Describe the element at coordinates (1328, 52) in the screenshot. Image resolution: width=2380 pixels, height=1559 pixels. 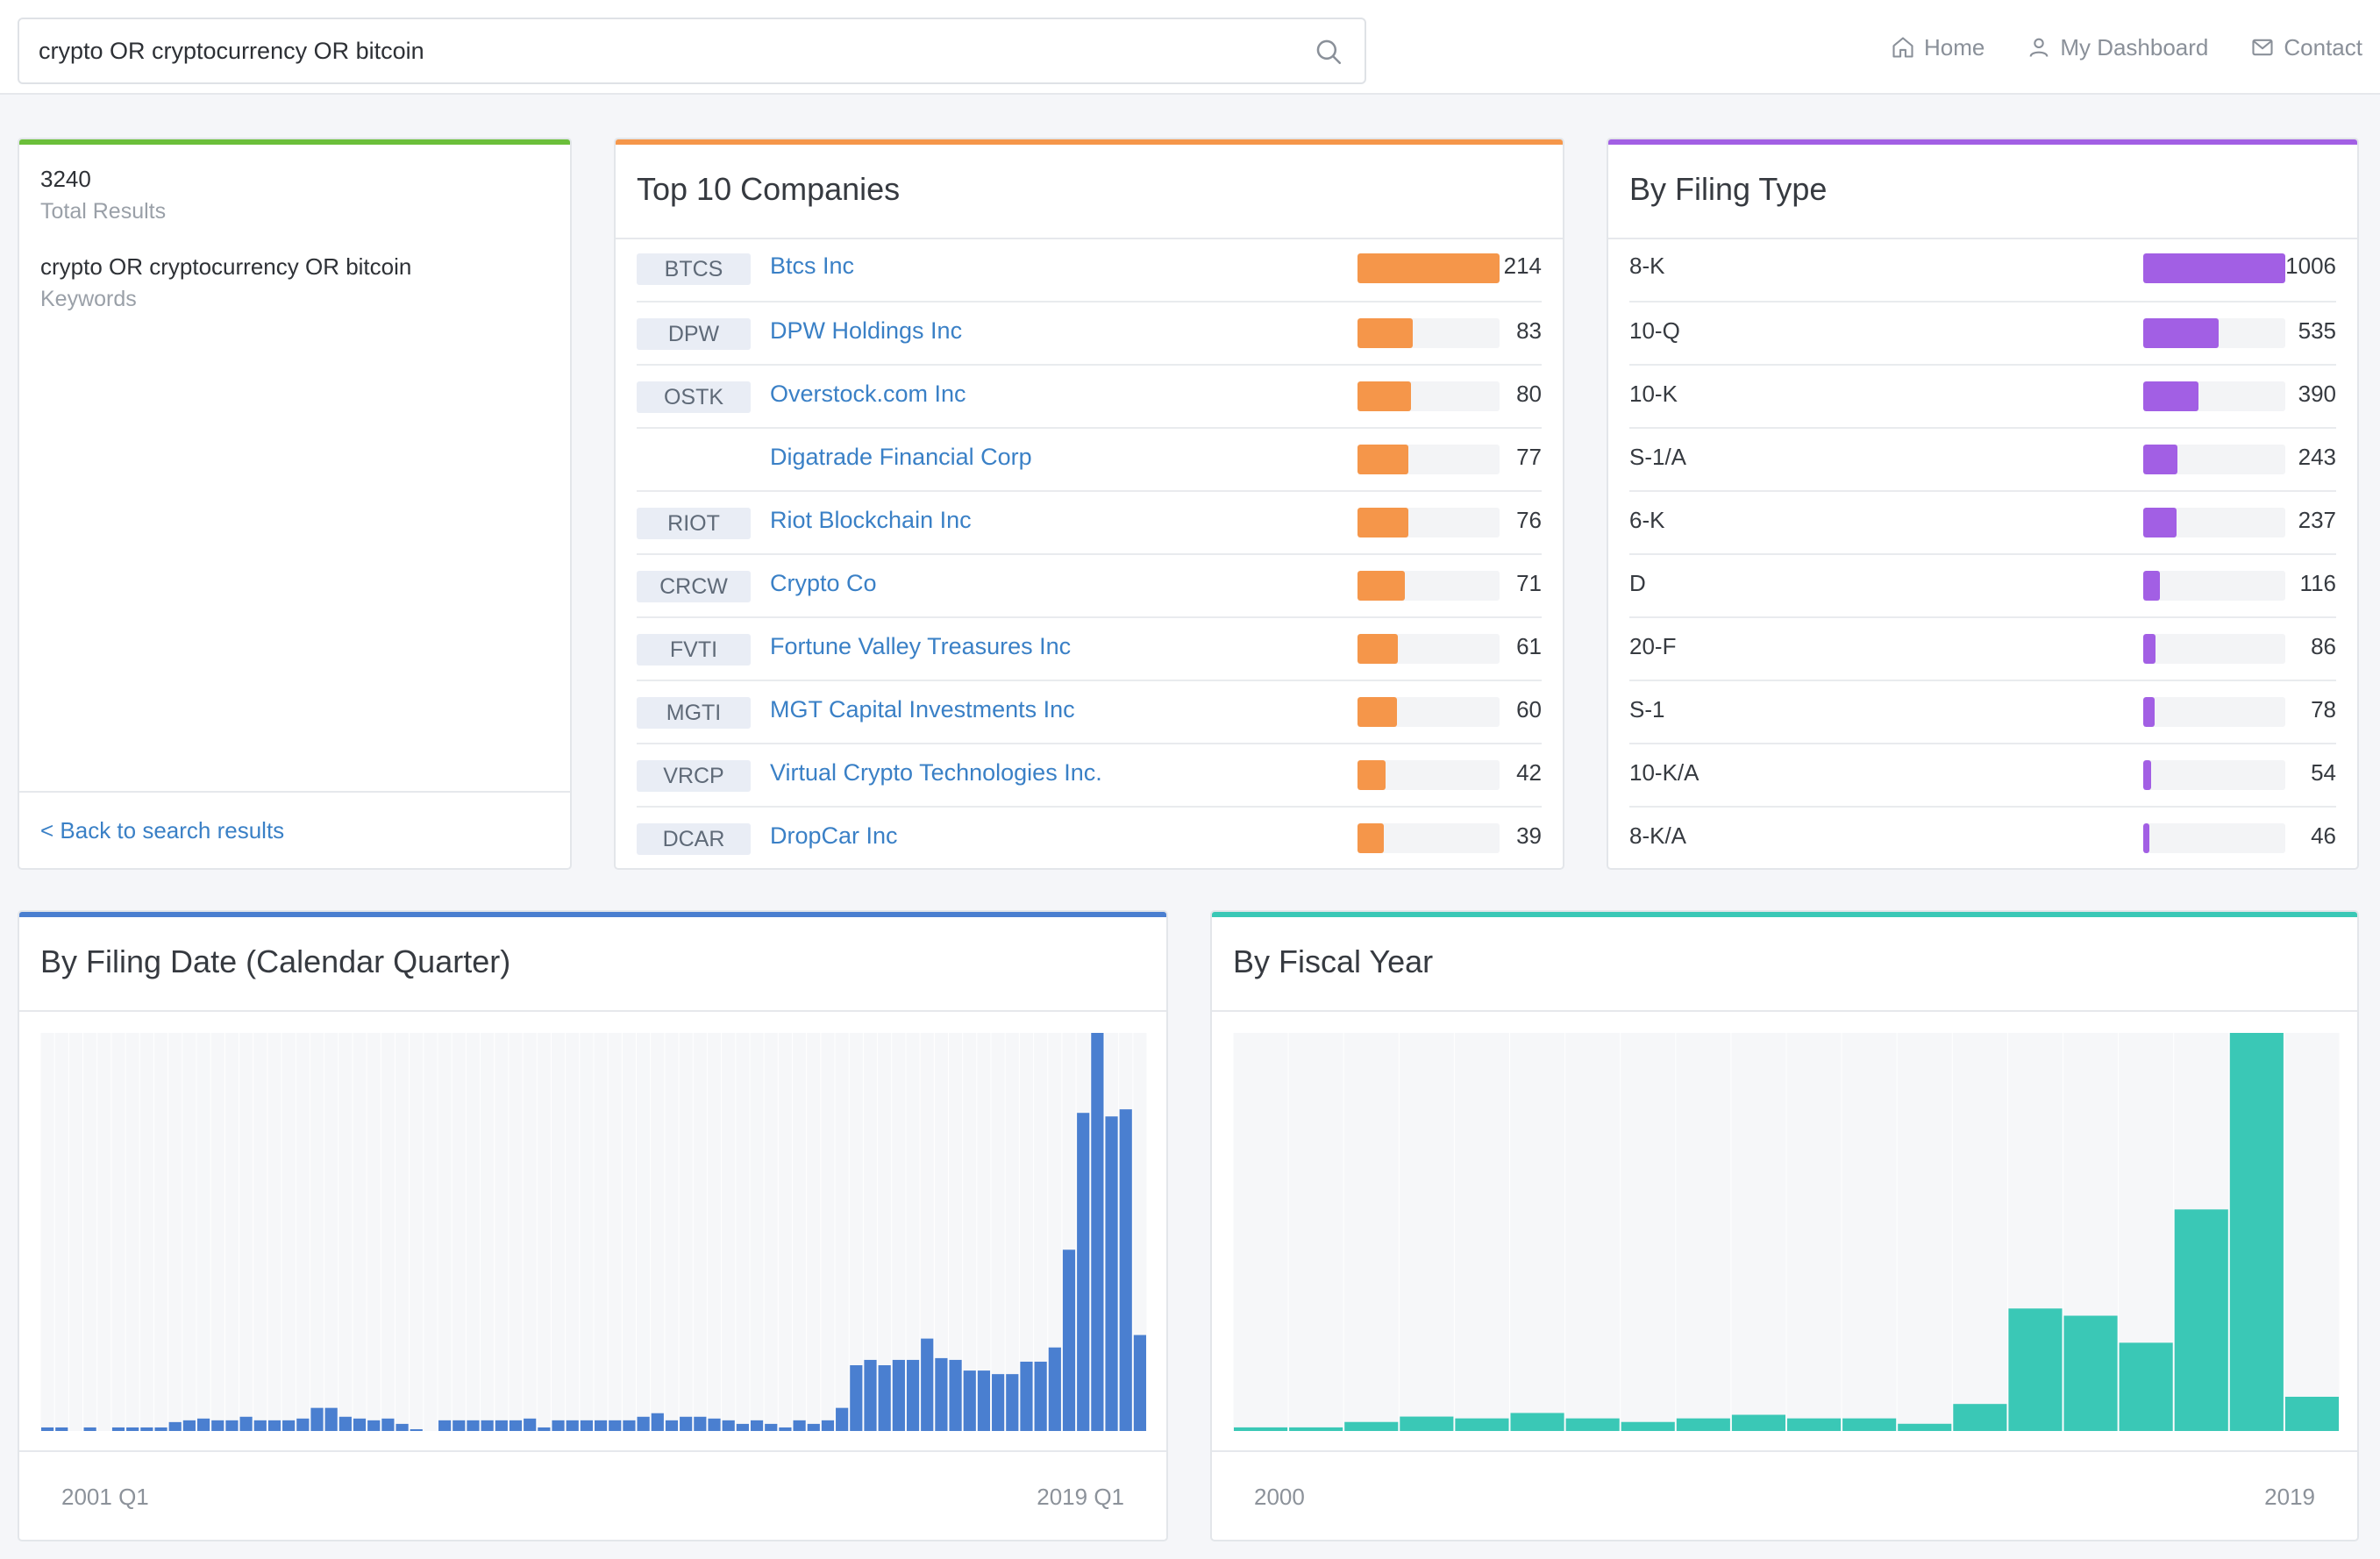
I see `search-icon` at that location.